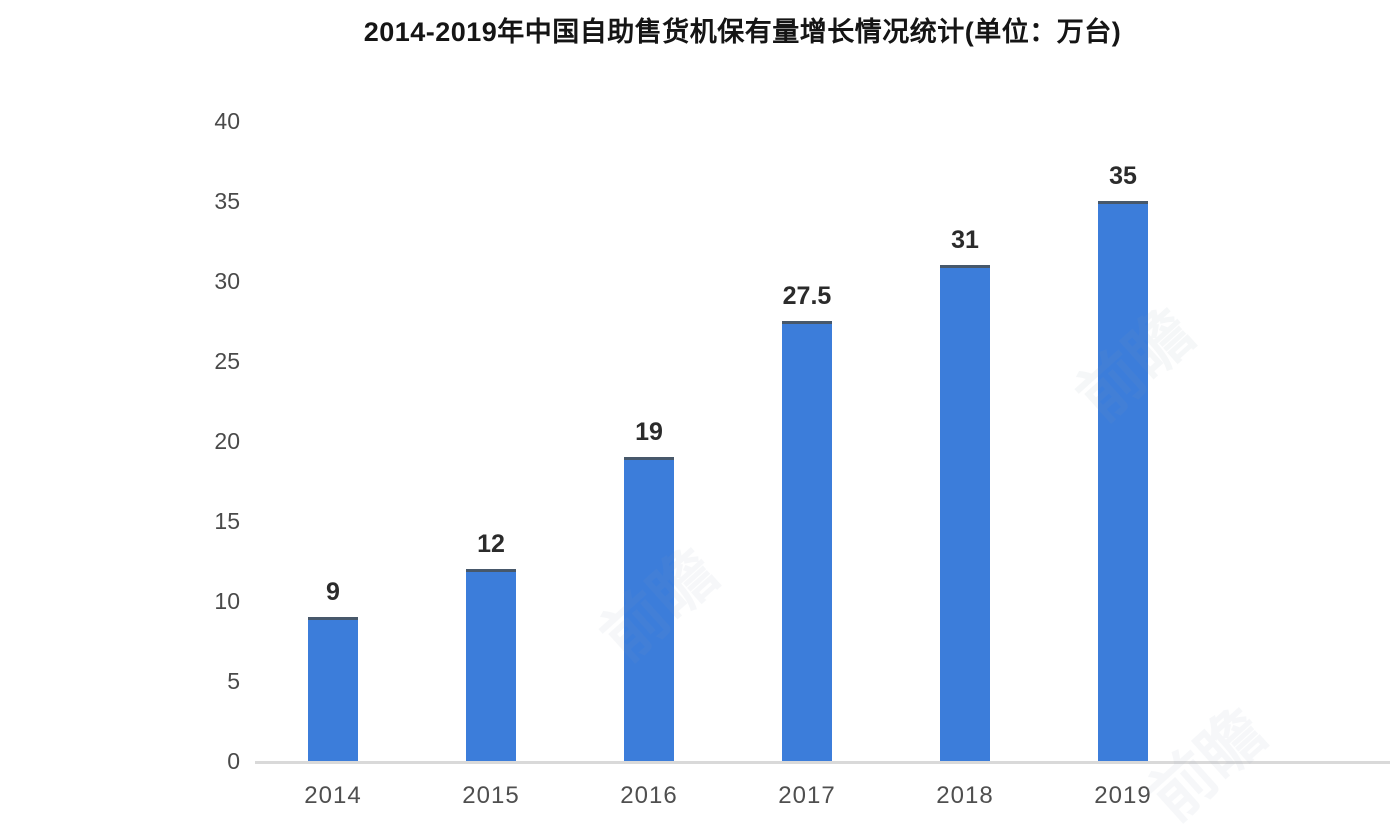 Image resolution: width=1400 pixels, height=836 pixels. I want to click on bar-value-label: 31, so click(965, 240).